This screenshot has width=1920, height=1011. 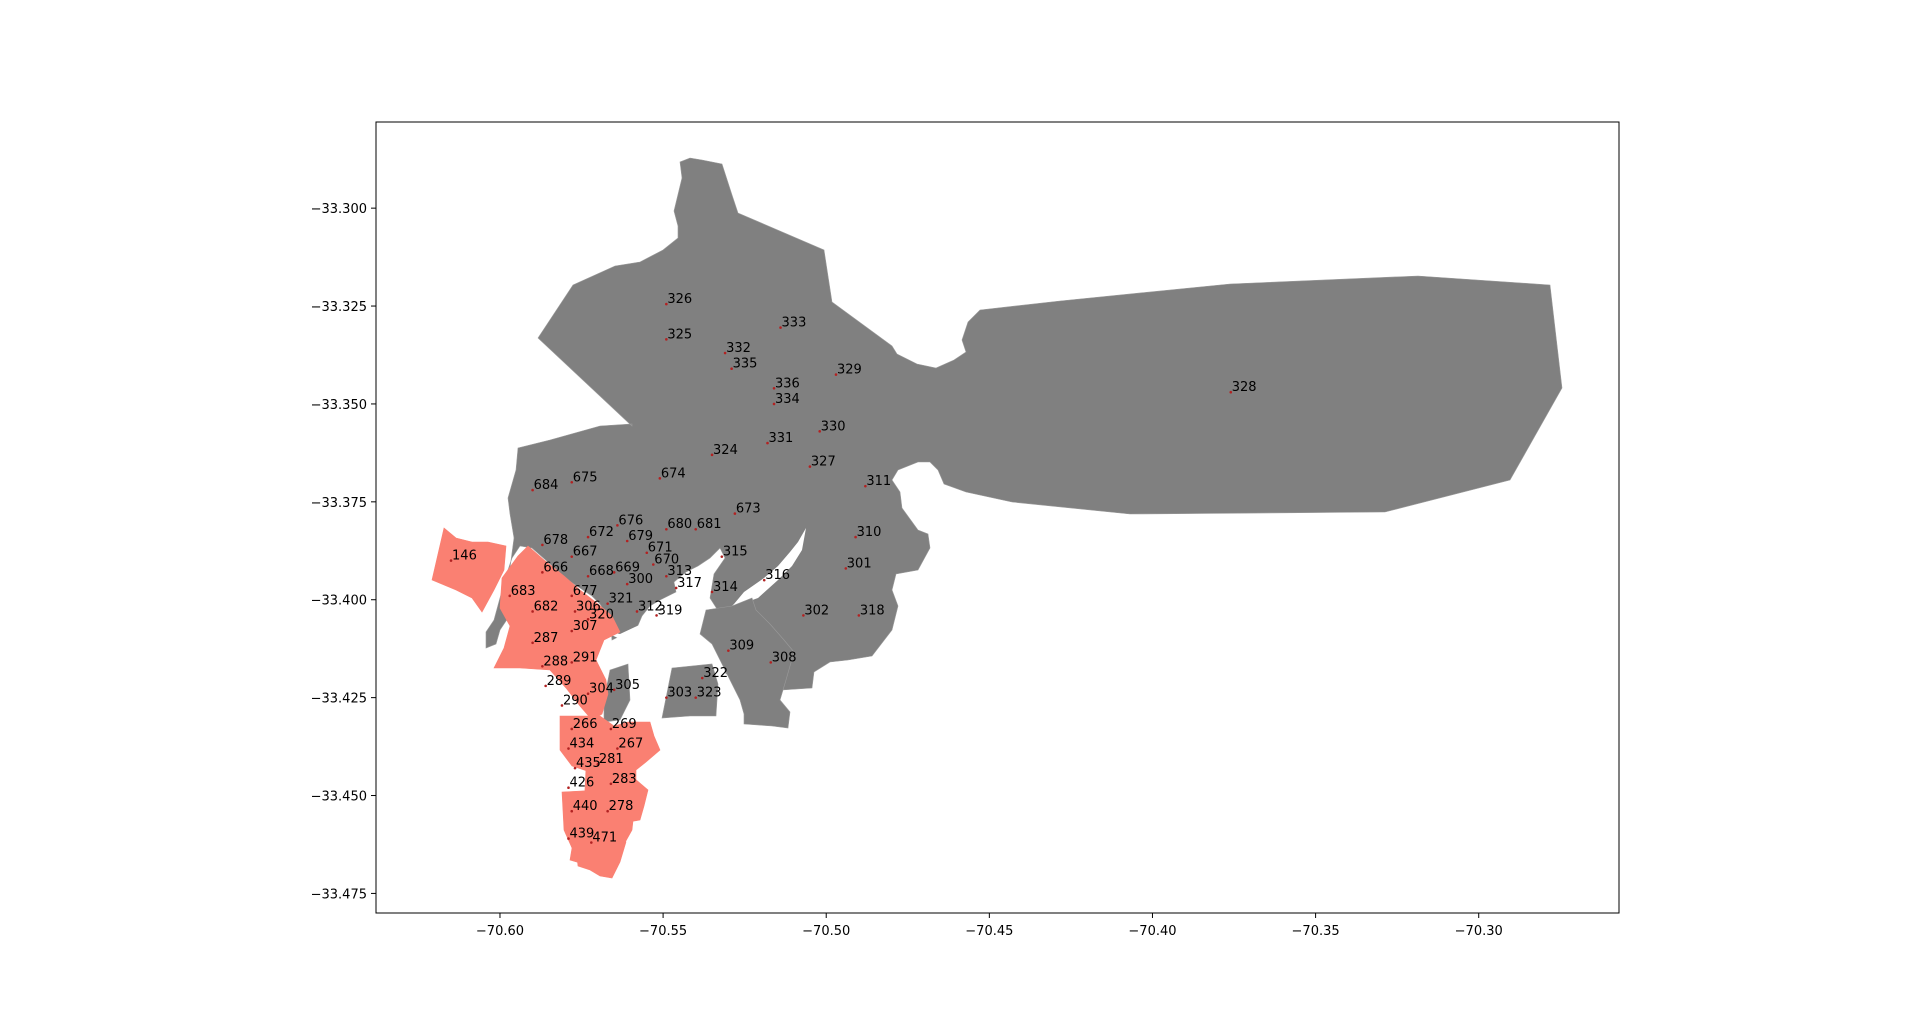 What do you see at coordinates (741, 646) in the screenshot?
I see `zone-label-309: 309` at bounding box center [741, 646].